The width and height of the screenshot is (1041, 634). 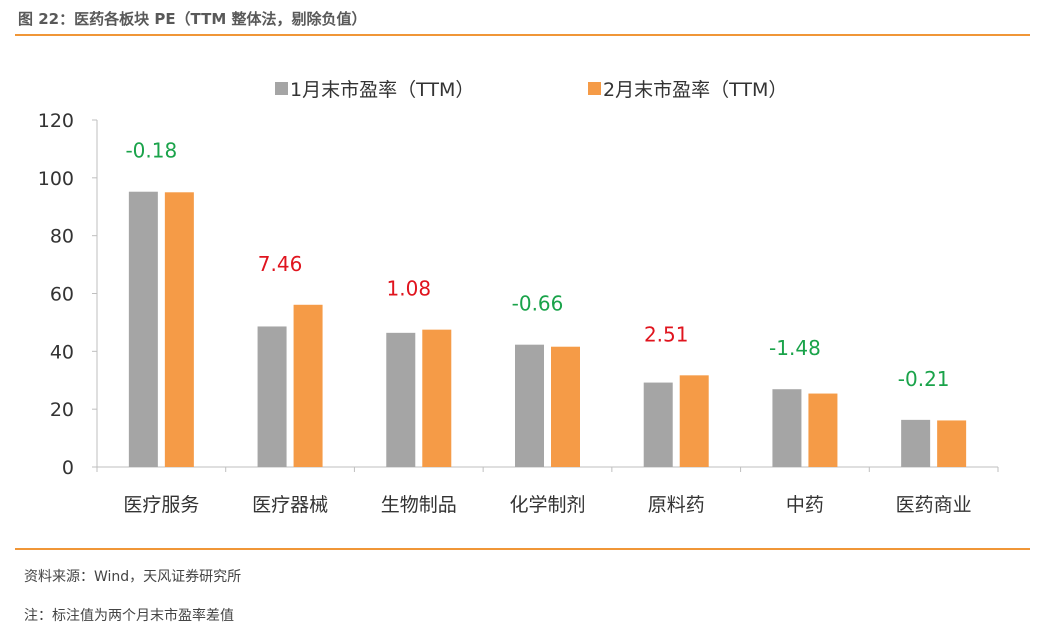 I want to click on category-label: 原料药, so click(x=676, y=505).